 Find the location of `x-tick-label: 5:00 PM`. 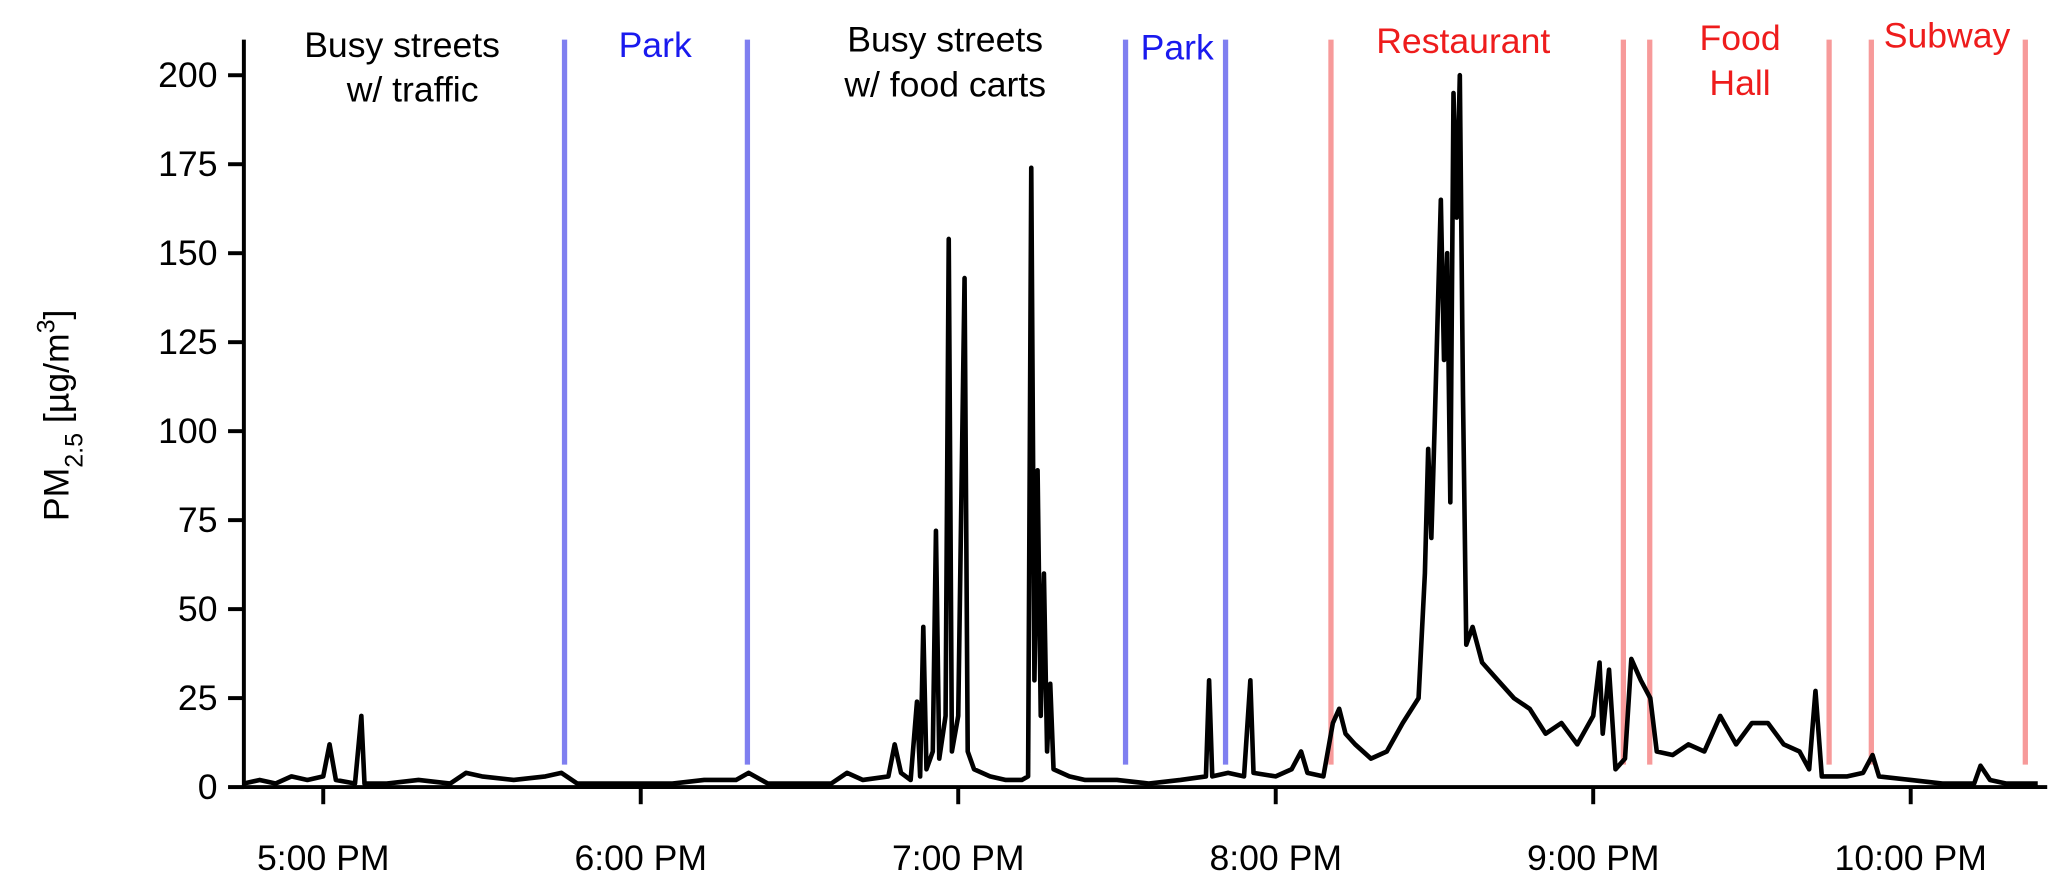

x-tick-label: 5:00 PM is located at coordinates (323, 858).